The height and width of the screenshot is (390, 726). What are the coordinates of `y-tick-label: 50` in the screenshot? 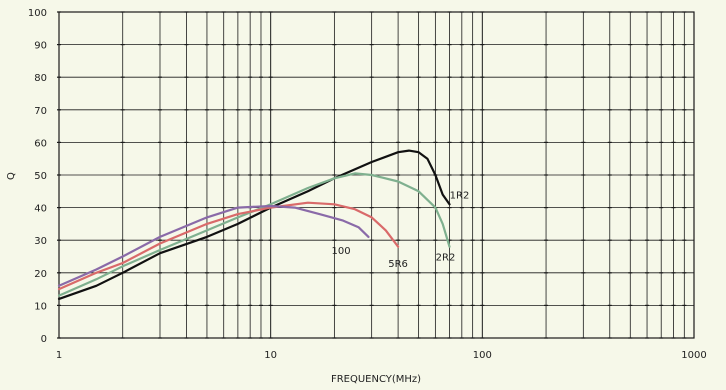 It's located at (40, 176).